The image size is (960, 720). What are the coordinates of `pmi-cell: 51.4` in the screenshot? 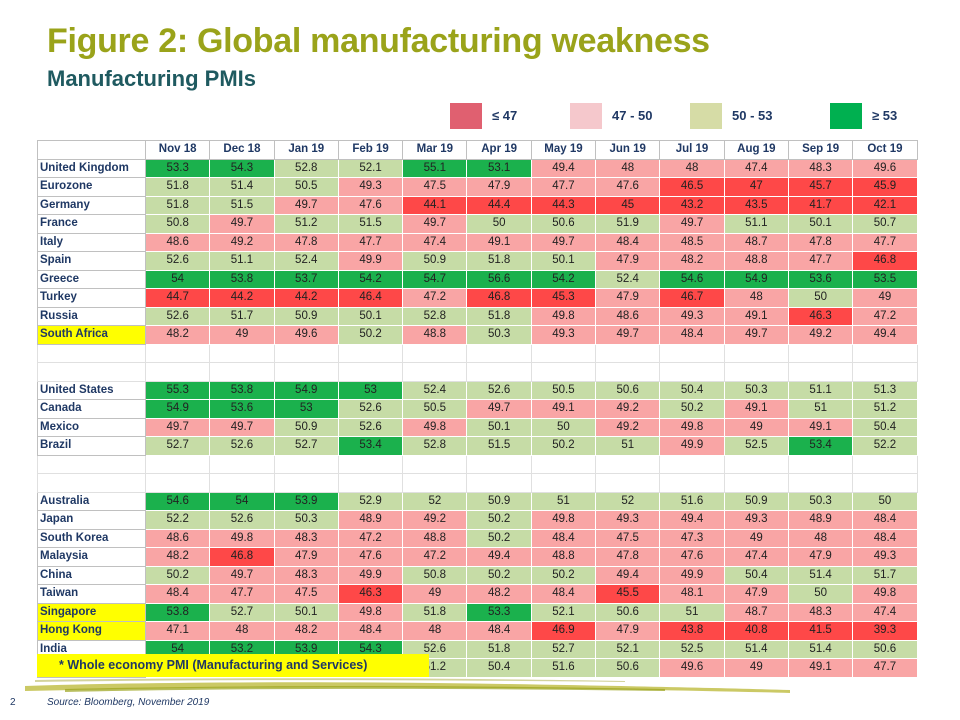 It's located at (820, 575).